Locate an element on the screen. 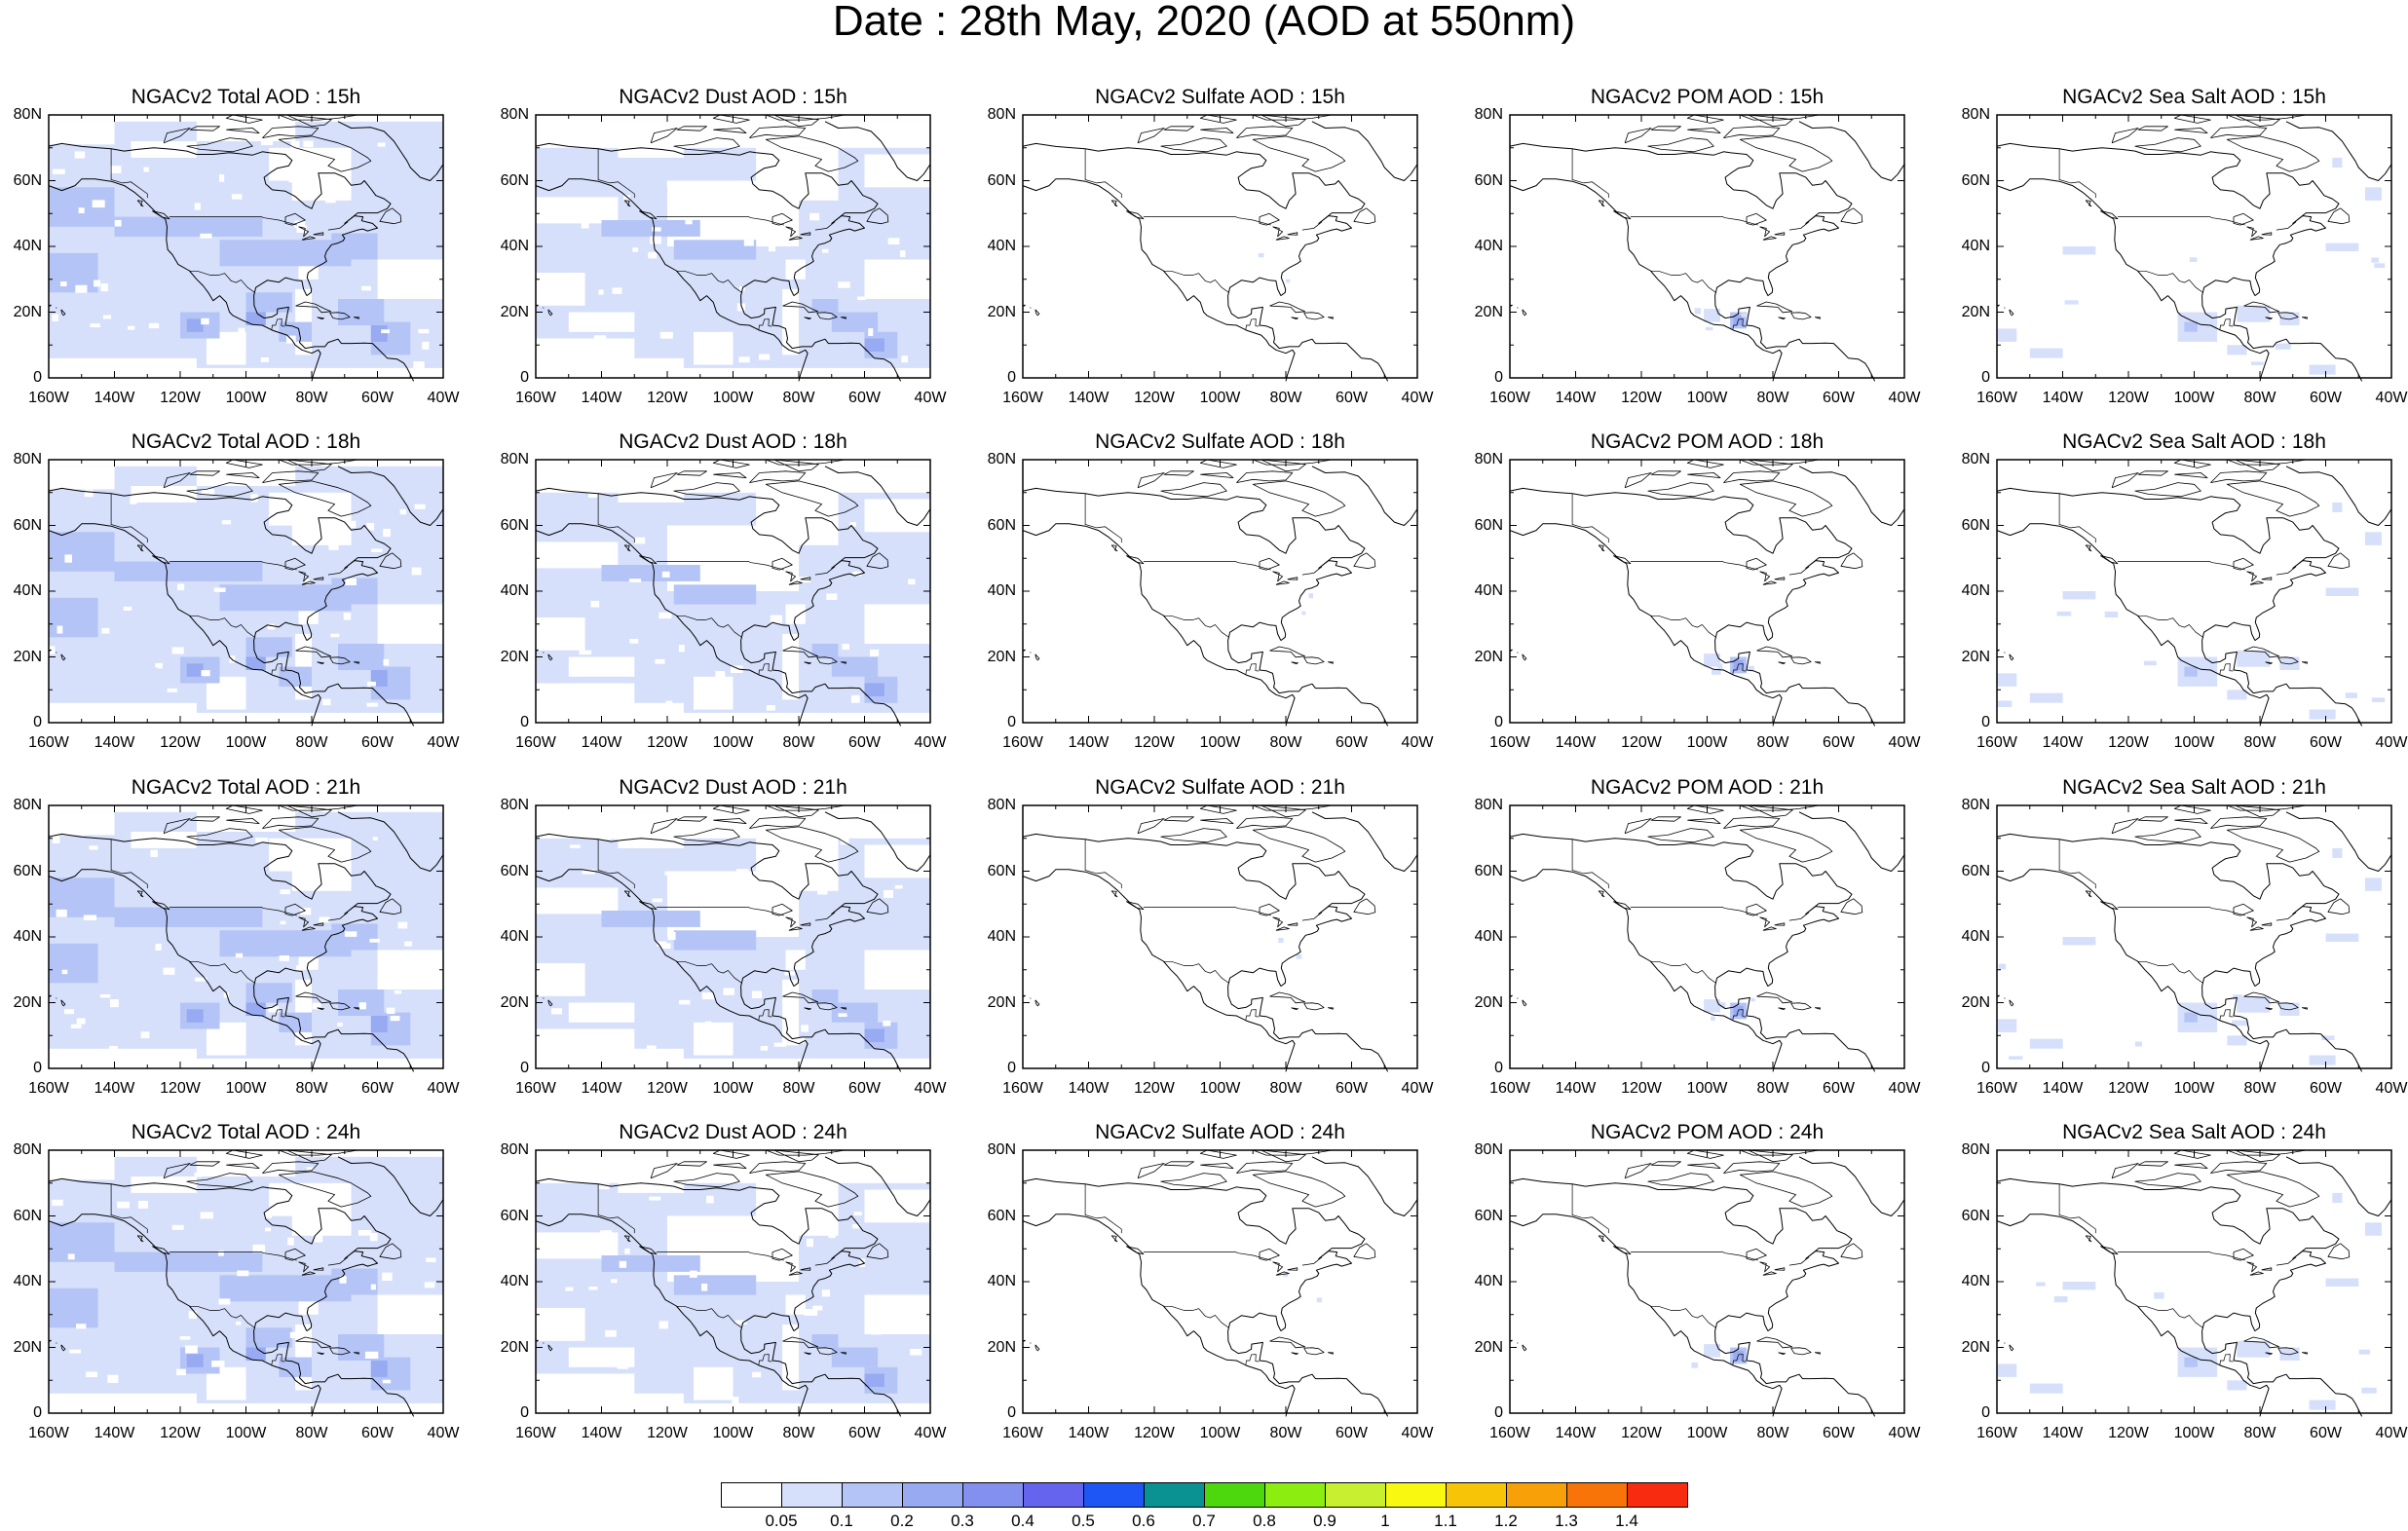 Image resolution: width=2408 pixels, height=1531 pixels. colorbar-label: 1.2 is located at coordinates (1506, 1521).